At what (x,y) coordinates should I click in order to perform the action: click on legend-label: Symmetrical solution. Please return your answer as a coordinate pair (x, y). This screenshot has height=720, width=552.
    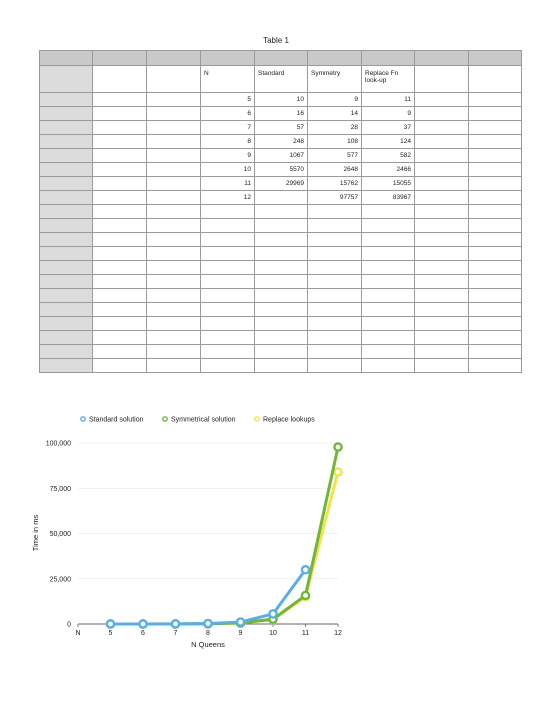
    Looking at the image, I should click on (203, 420).